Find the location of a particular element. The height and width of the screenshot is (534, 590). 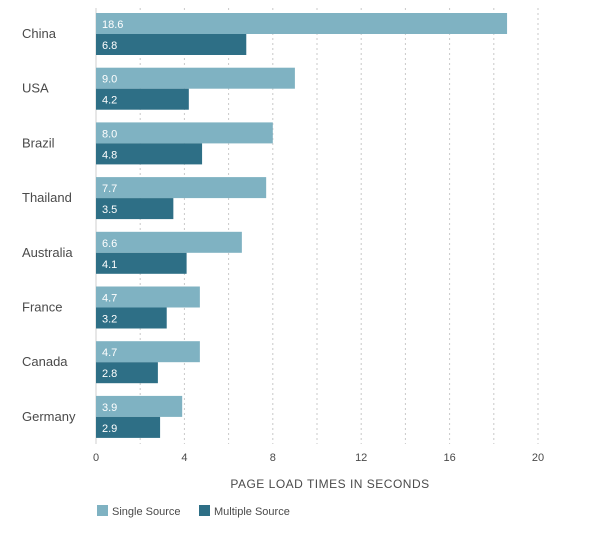

bar-value-label: 4.1 is located at coordinates (109, 265).